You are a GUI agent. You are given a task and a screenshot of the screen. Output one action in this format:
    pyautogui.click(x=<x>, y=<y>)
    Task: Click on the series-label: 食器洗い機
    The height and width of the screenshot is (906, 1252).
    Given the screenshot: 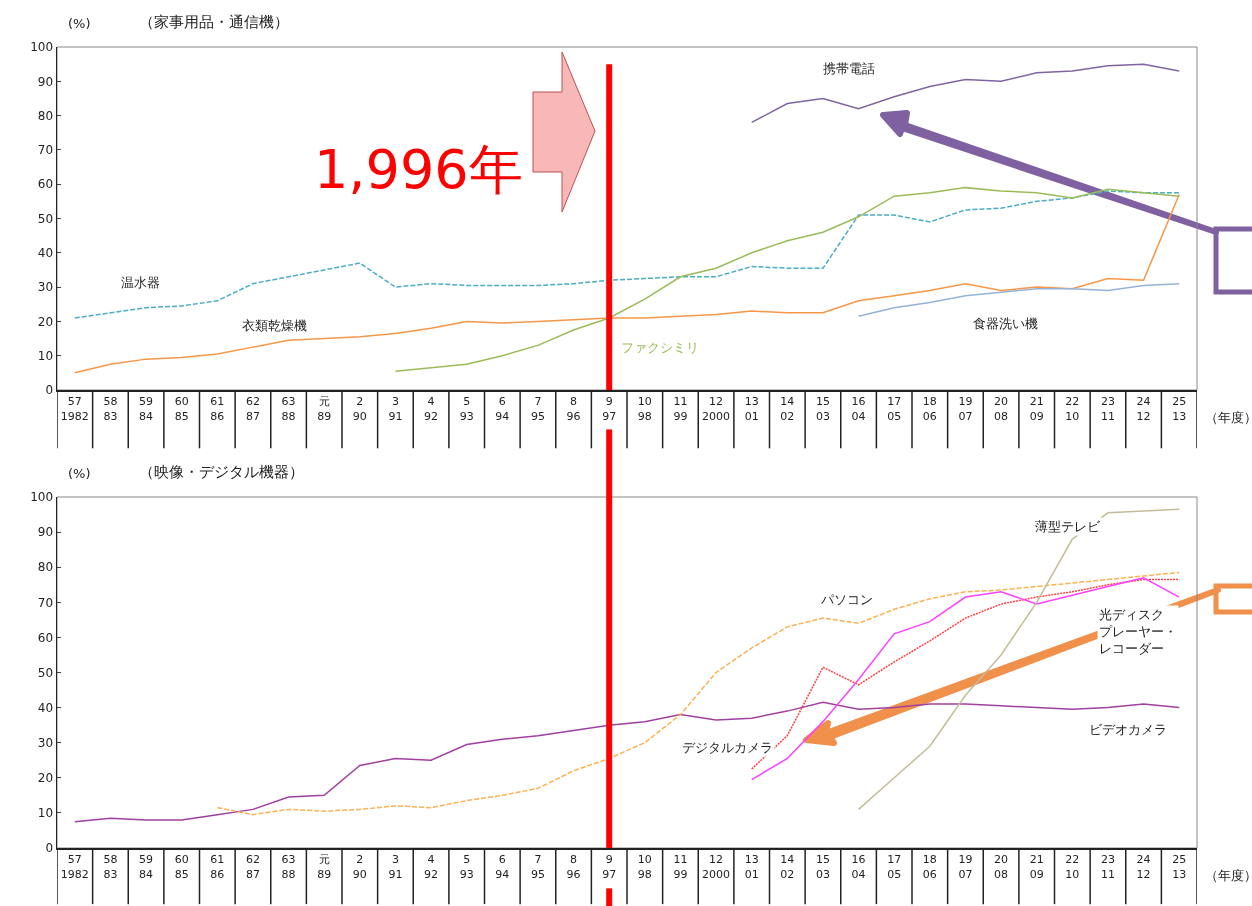 What is the action you would take?
    pyautogui.click(x=1005, y=323)
    